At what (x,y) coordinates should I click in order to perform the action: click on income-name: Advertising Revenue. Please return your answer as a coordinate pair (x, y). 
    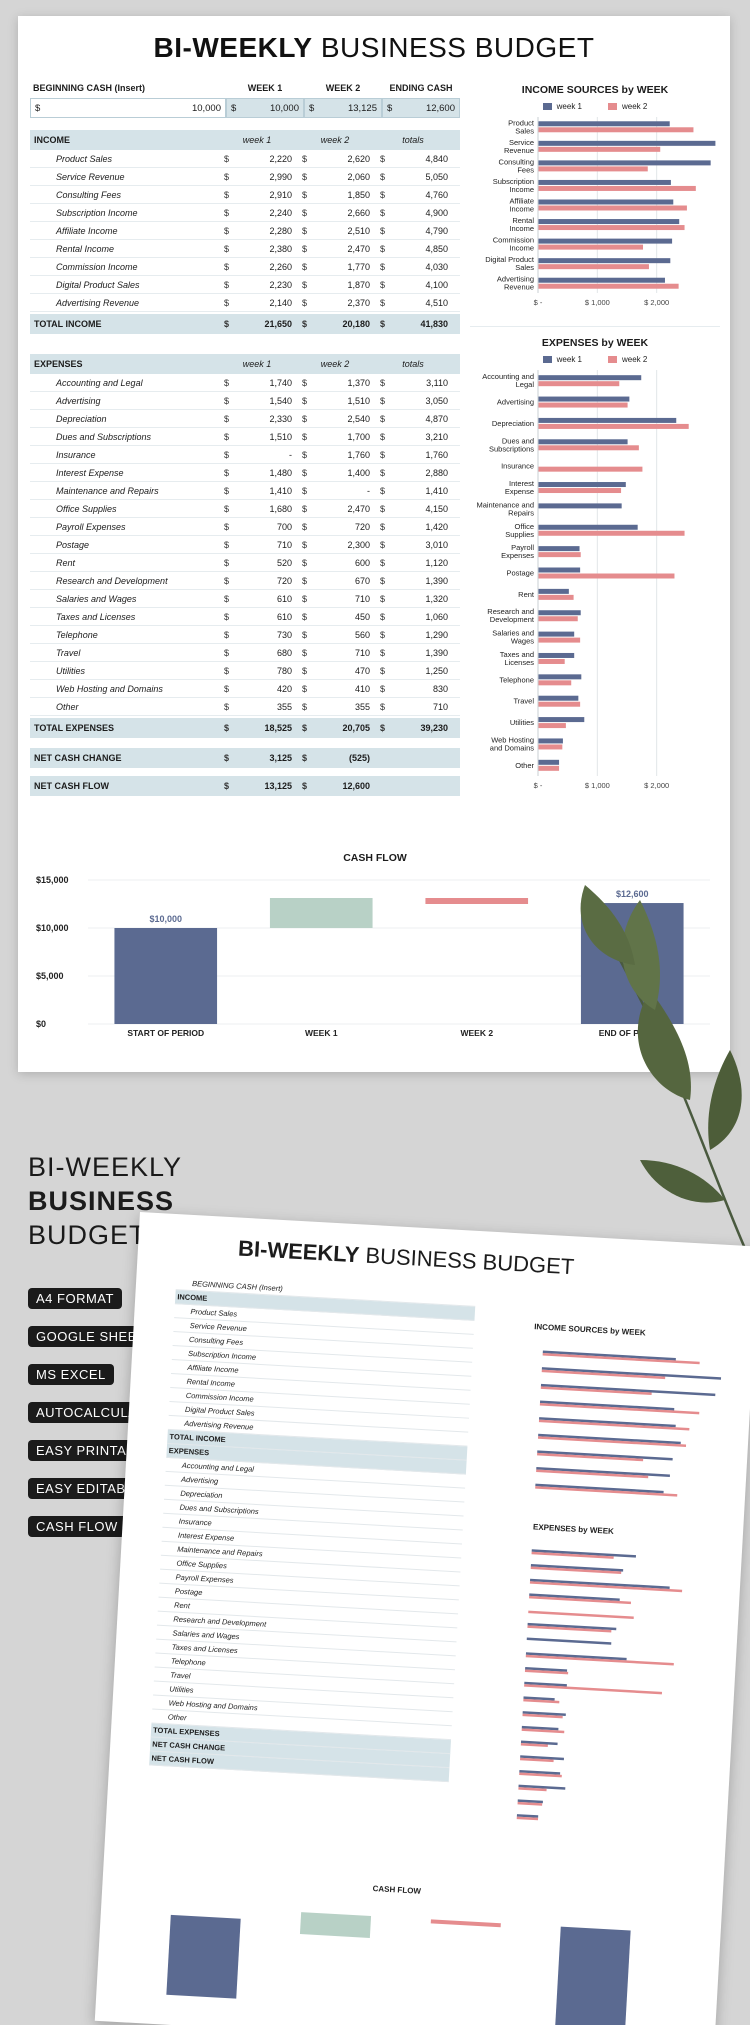
    Looking at the image, I should click on (98, 302).